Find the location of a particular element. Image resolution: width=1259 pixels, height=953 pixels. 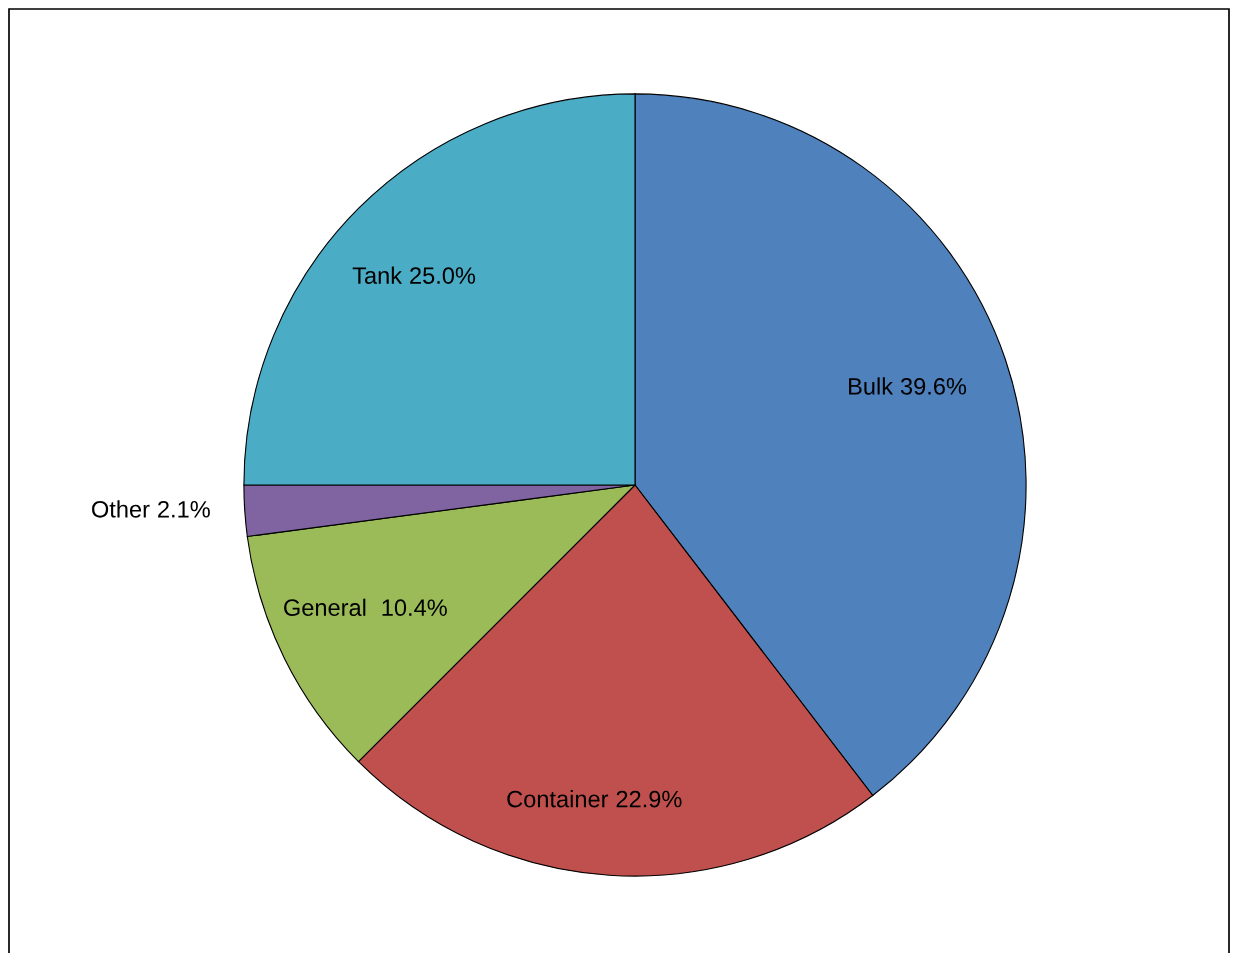

slice-label: Other is located at coordinates (121, 509).